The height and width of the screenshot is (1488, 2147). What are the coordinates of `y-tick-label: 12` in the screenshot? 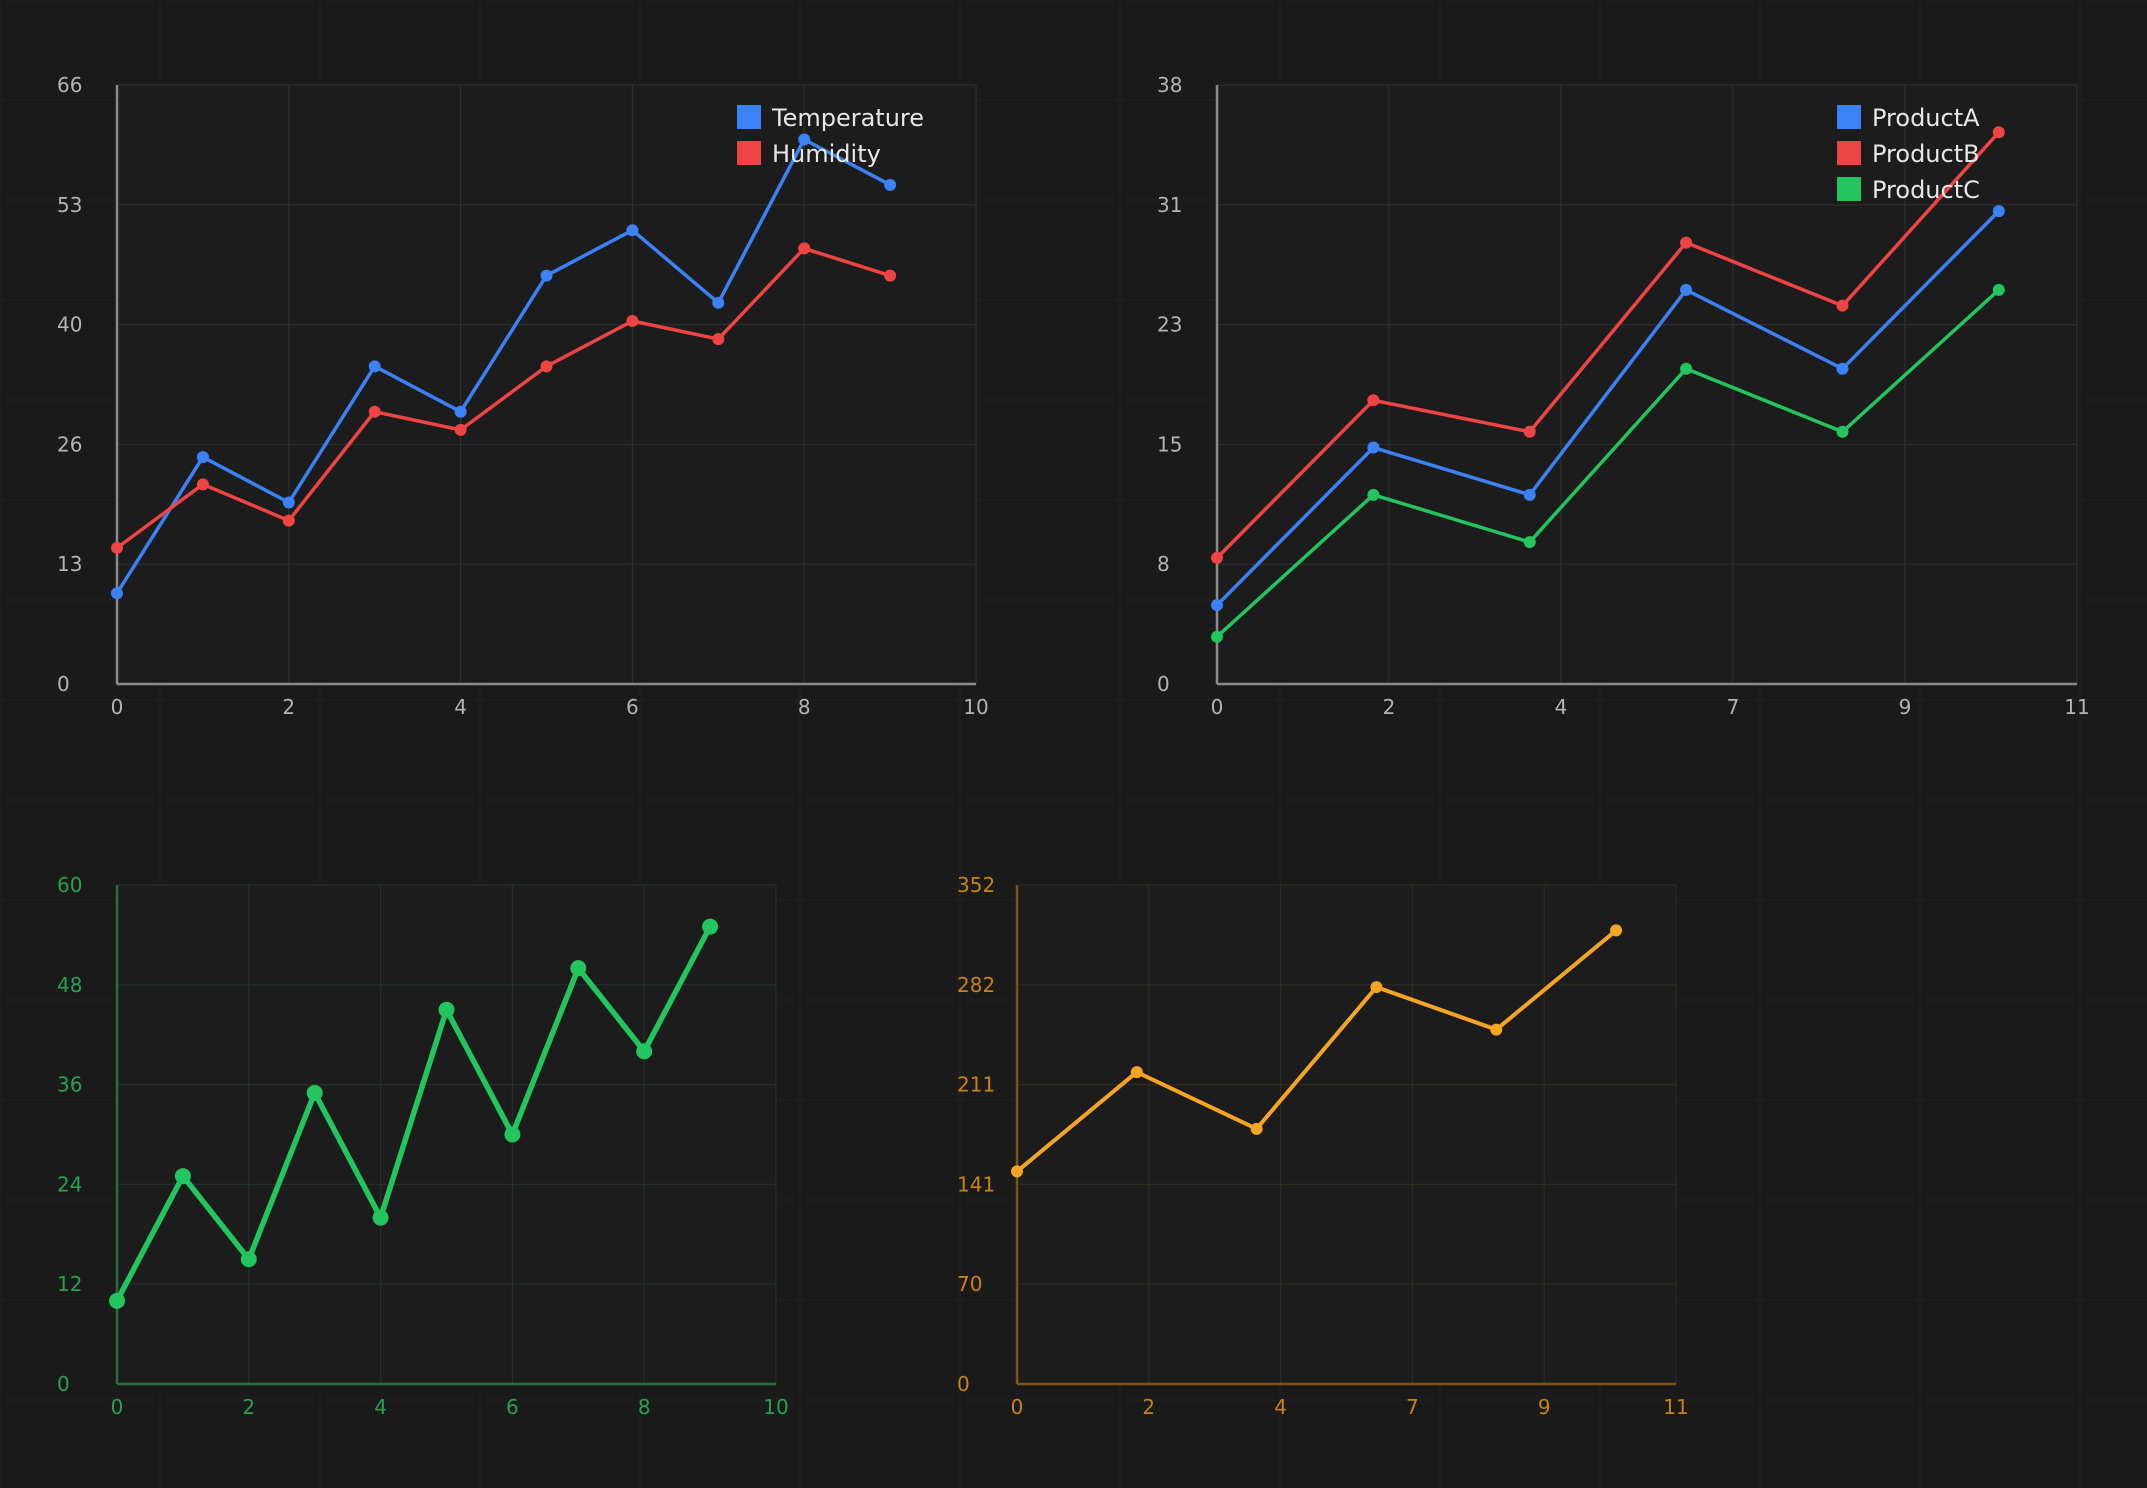 It's located at (69, 1284).